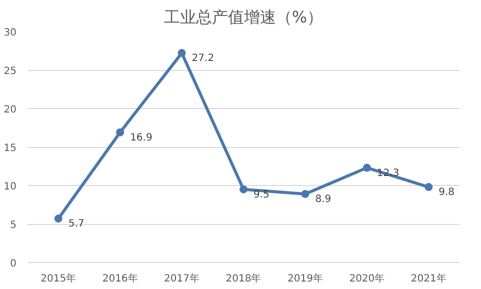 The image size is (481, 289). I want to click on y-tick-label: 30, so click(10, 33).